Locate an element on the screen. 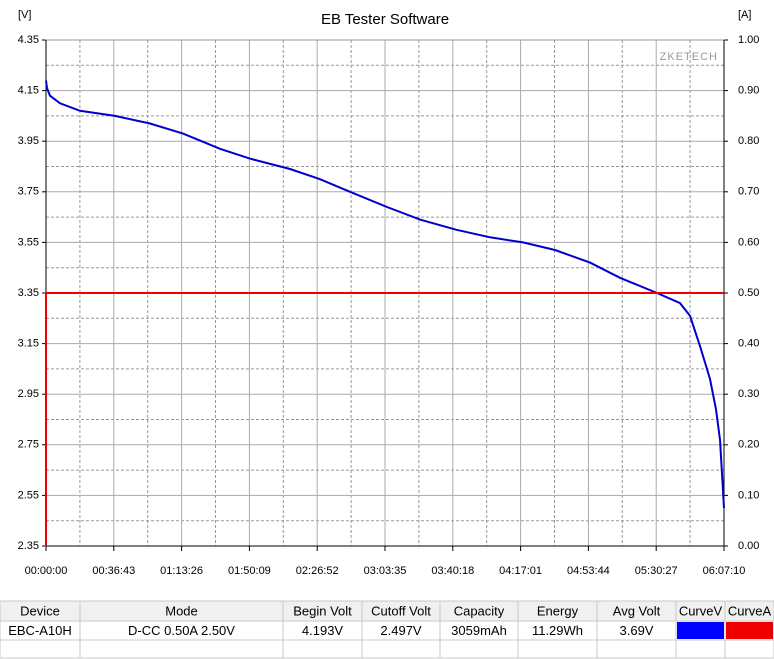  y2-tick-label: 0.80 is located at coordinates (748, 141).